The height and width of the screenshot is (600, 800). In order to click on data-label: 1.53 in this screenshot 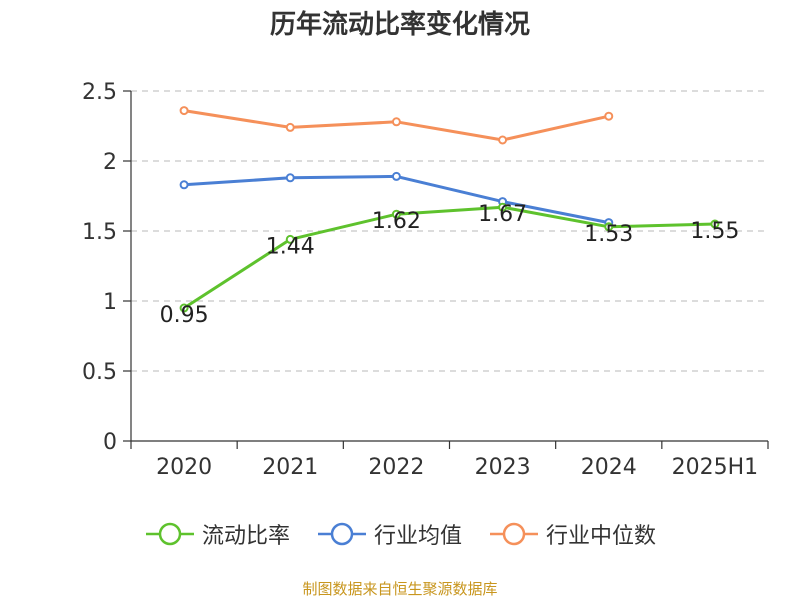, I will do `click(608, 234)`.